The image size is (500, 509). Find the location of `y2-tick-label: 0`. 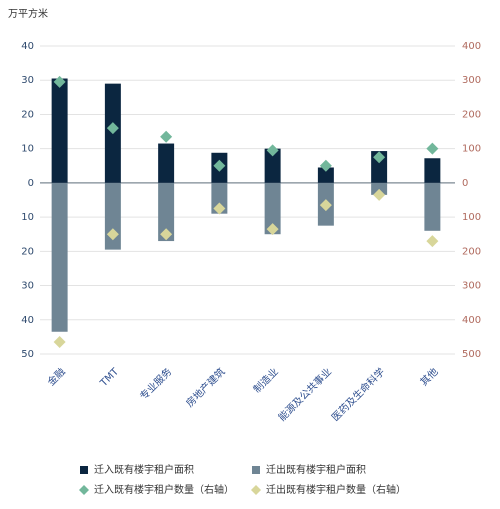

y2-tick-label: 0 is located at coordinates (465, 183).